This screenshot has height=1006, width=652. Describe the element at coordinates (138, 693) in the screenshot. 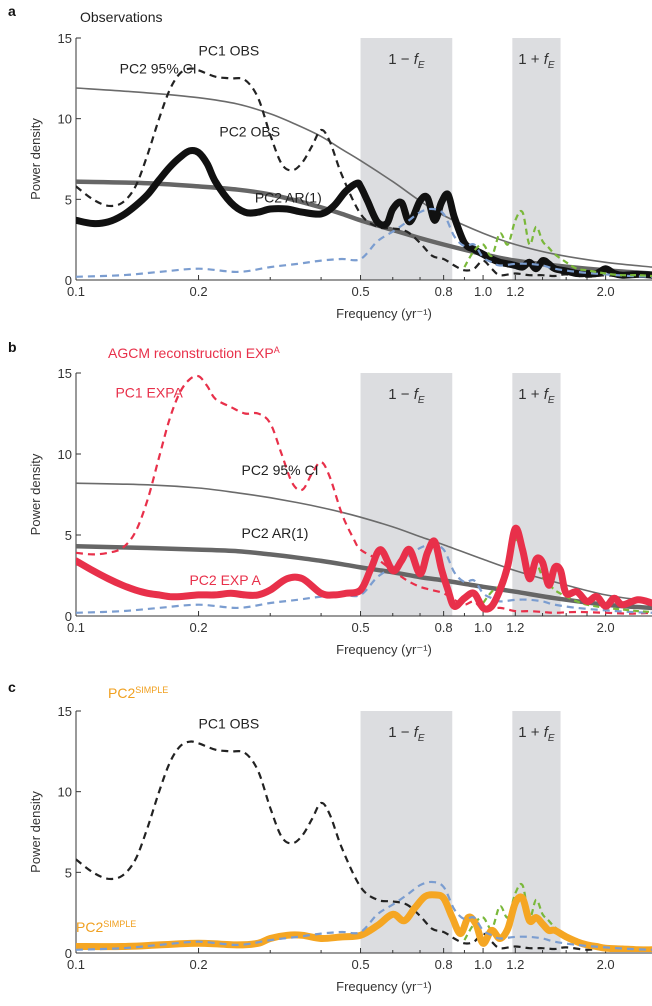

I see `panel-title: PC2SIMPLE` at that location.